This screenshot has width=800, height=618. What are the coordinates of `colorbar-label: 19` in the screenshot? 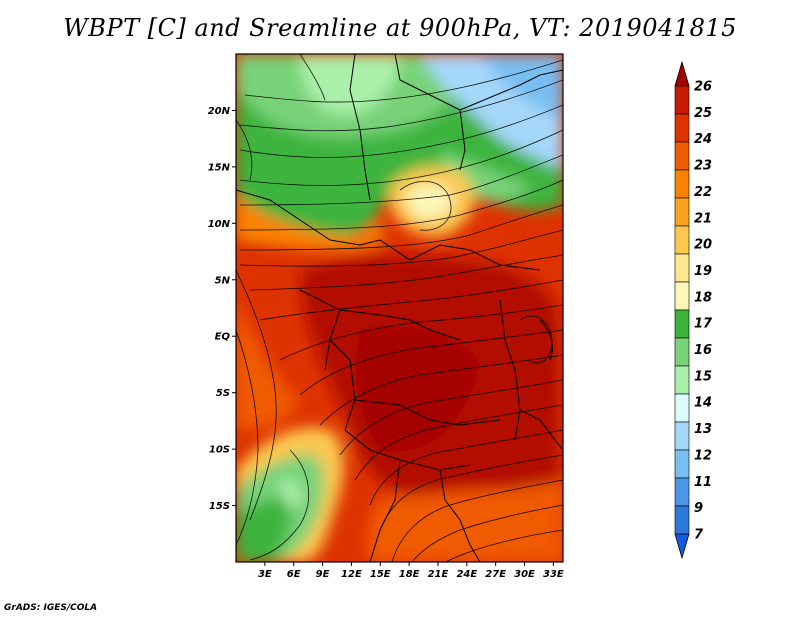 It's located at (703, 271).